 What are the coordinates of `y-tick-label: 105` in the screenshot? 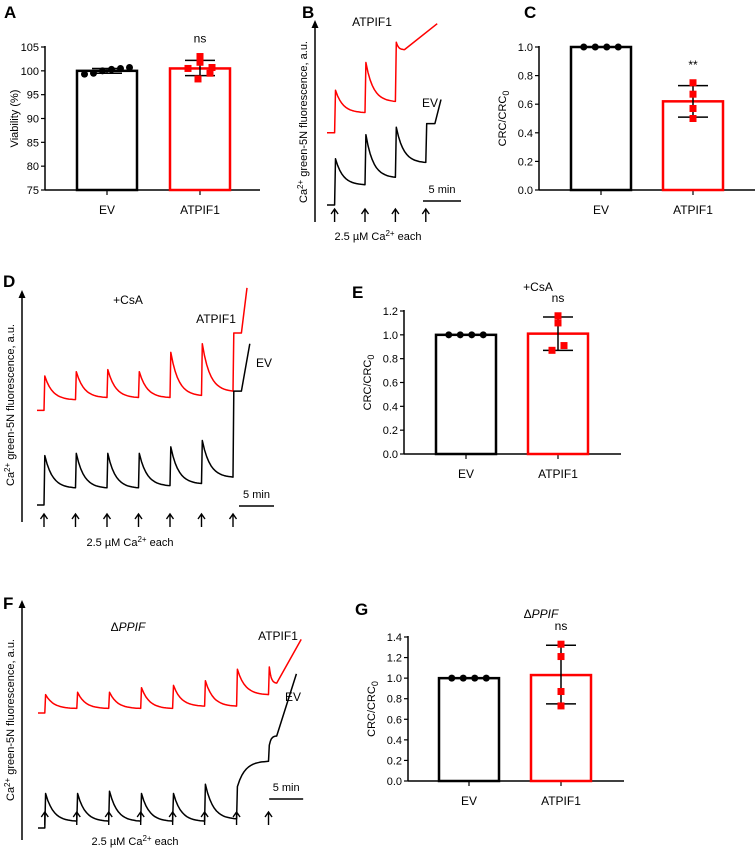 It's located at (30, 48).